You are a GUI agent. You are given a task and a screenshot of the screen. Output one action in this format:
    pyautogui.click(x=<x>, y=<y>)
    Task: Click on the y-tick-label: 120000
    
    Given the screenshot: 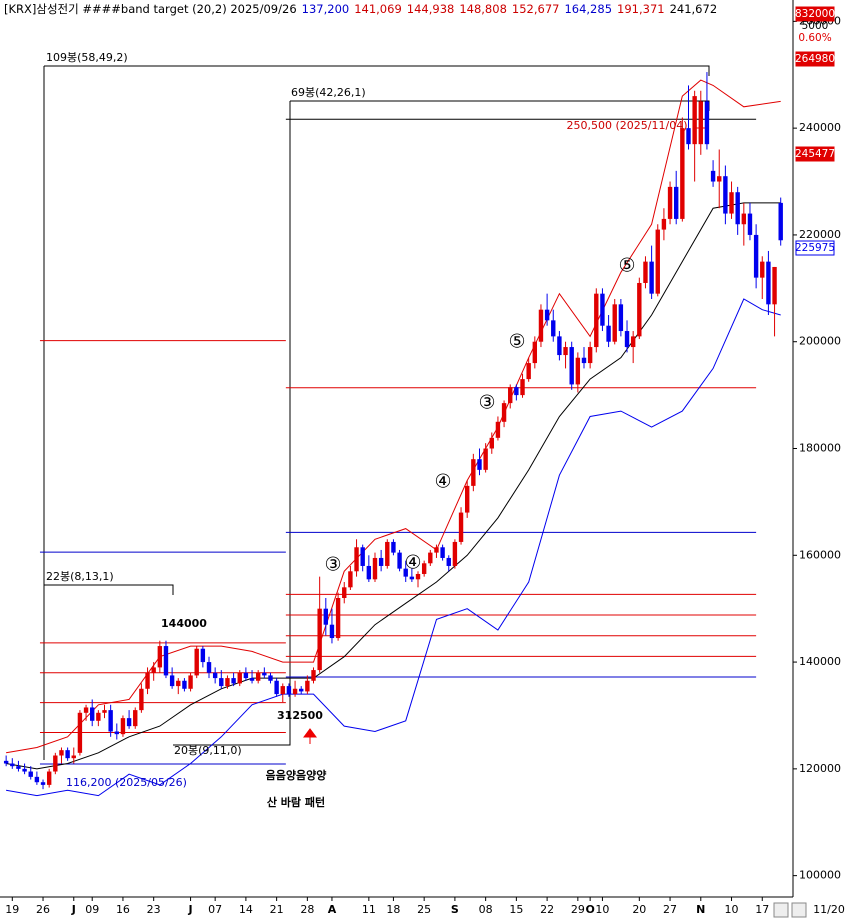 What is the action you would take?
    pyautogui.click(x=820, y=768)
    